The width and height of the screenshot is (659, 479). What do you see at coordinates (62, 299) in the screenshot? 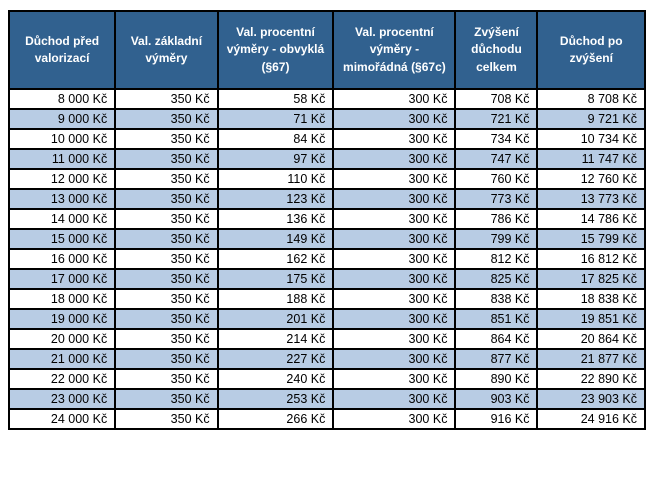
I see `cell: 18 000 Kč` at bounding box center [62, 299].